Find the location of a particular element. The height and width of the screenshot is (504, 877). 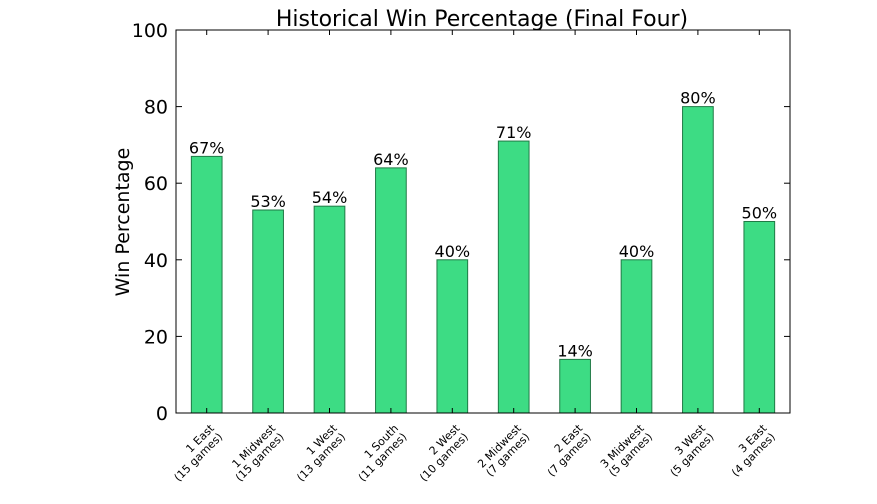

data-label: 67% is located at coordinates (207, 147).